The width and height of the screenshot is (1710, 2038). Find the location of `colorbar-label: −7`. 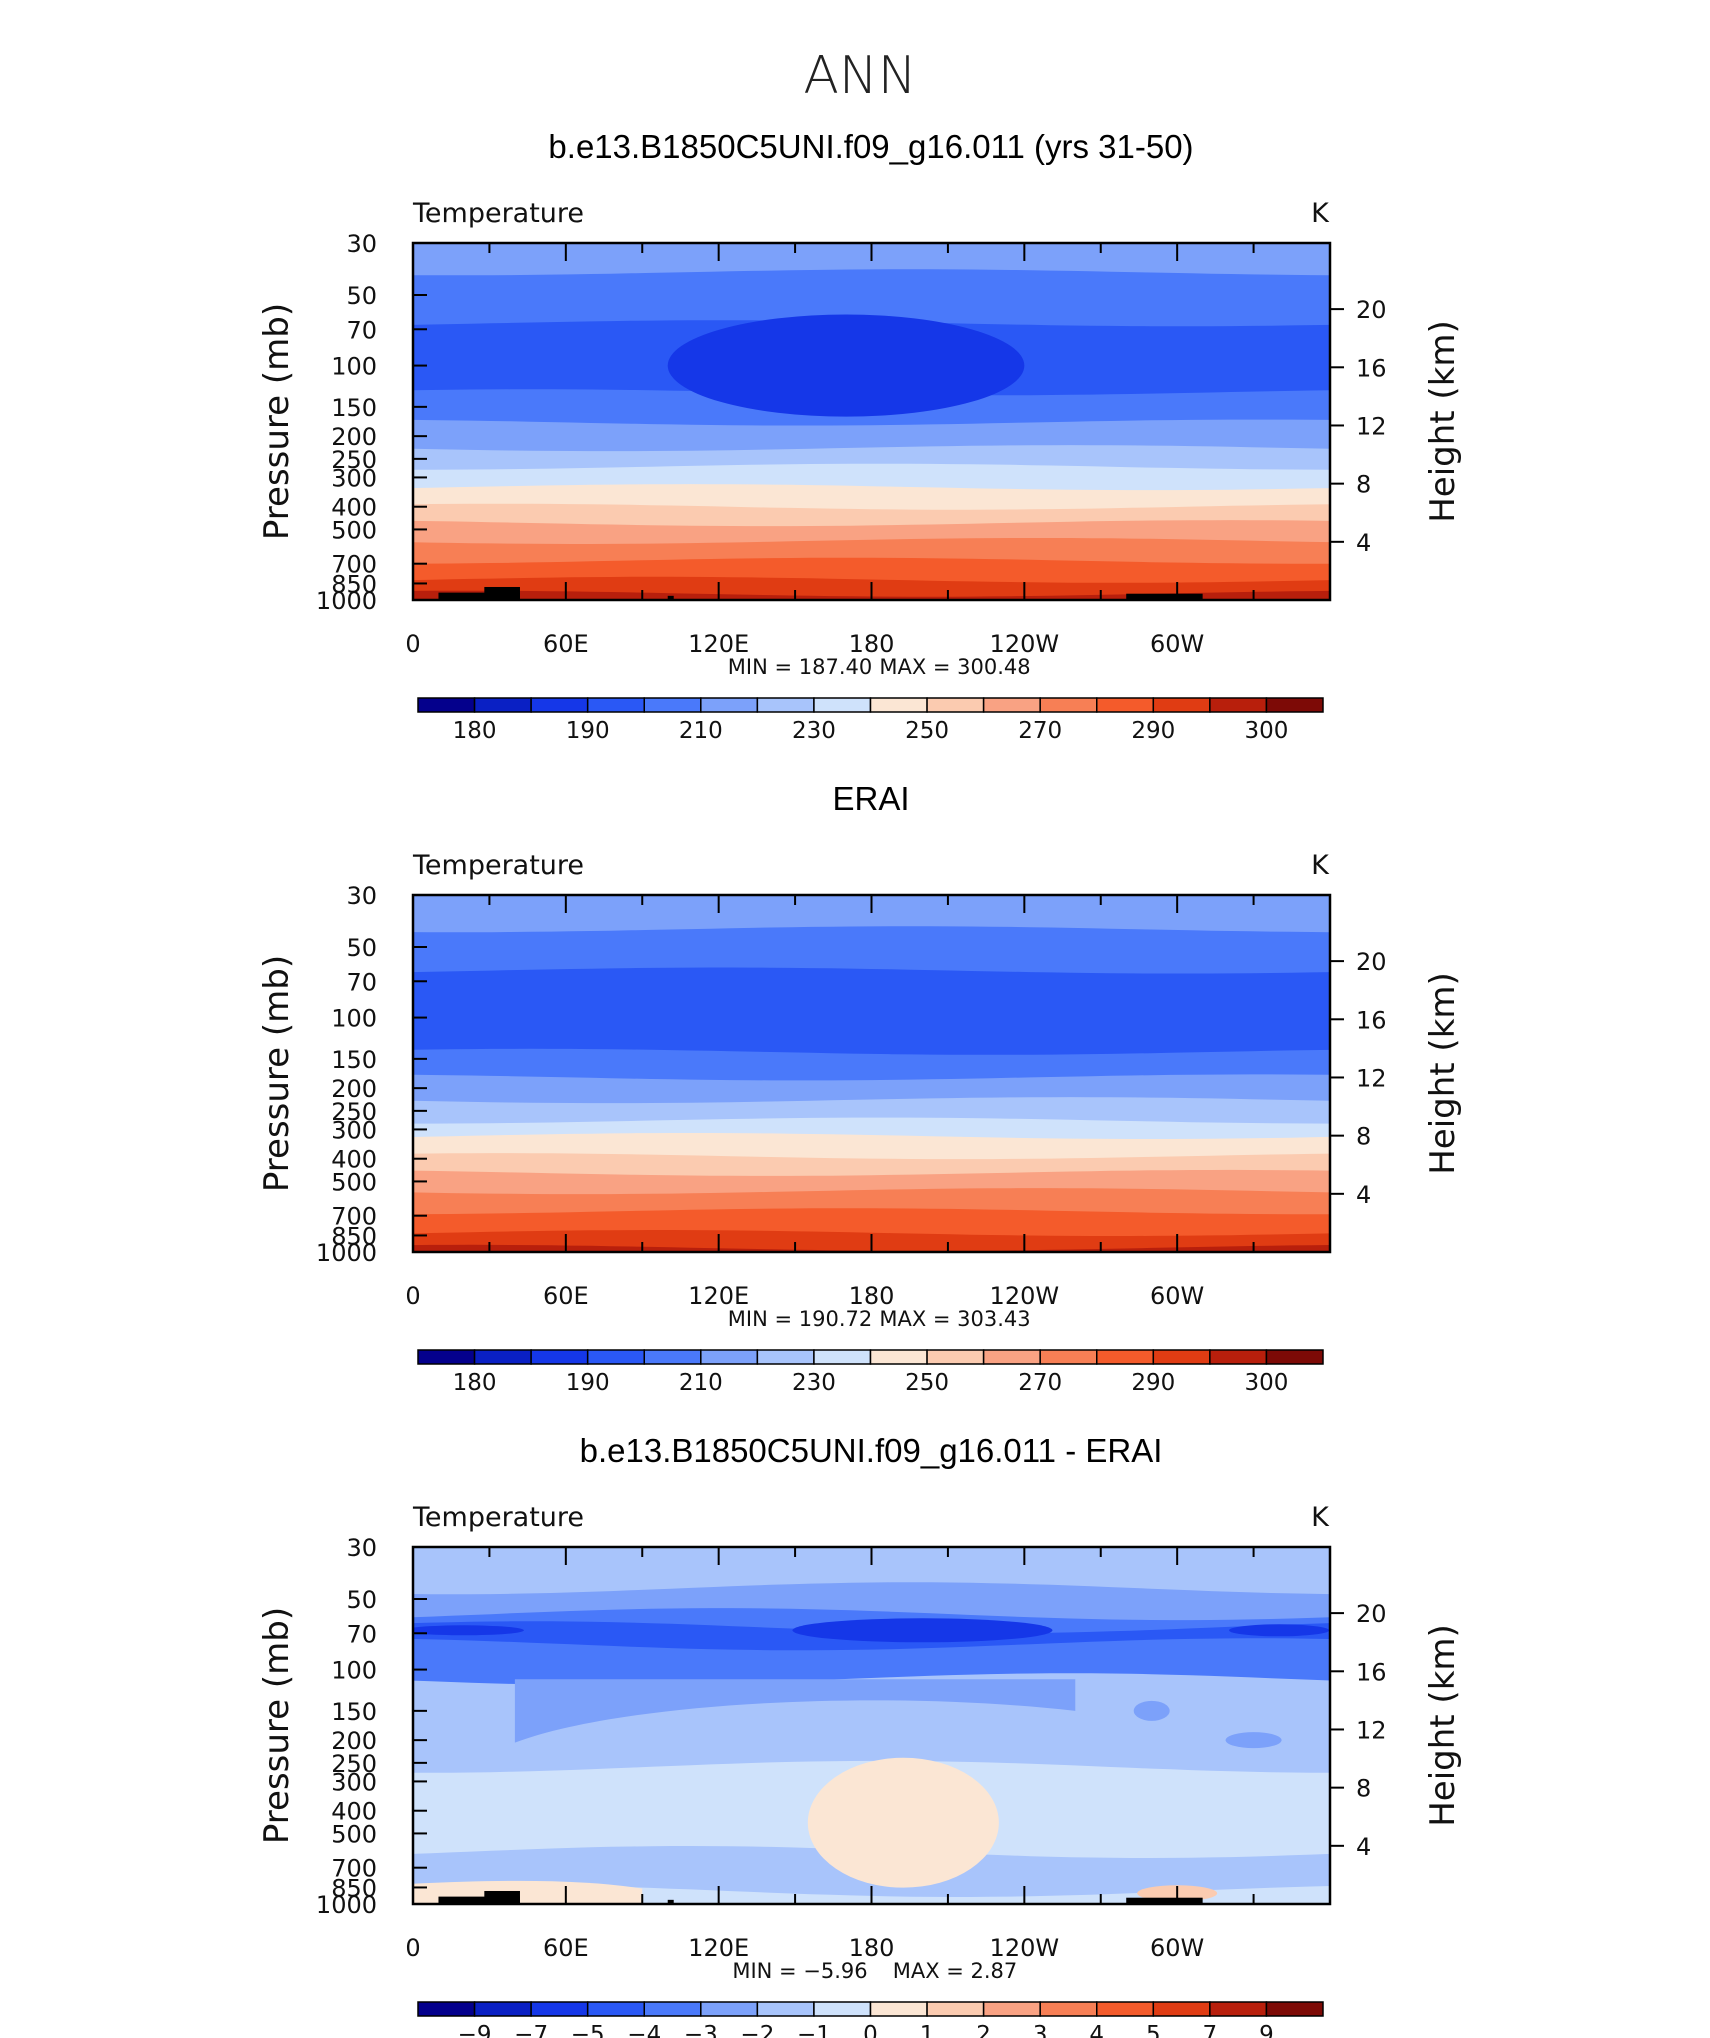

colorbar-label: −7 is located at coordinates (531, 2030).